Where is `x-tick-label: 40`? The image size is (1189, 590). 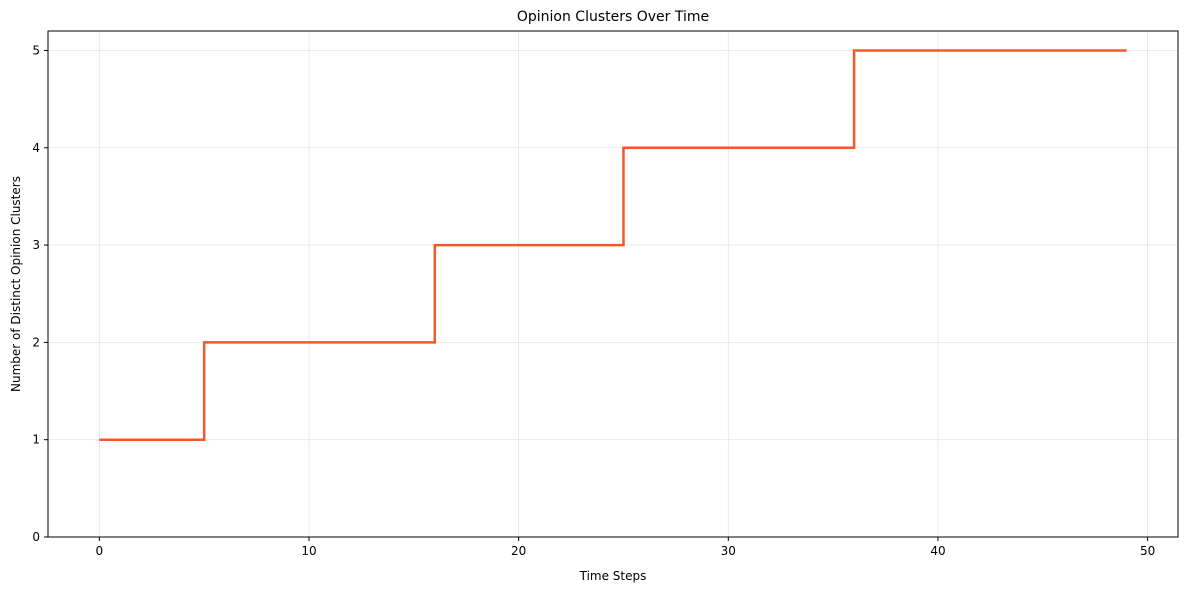
x-tick-label: 40 is located at coordinates (937, 551).